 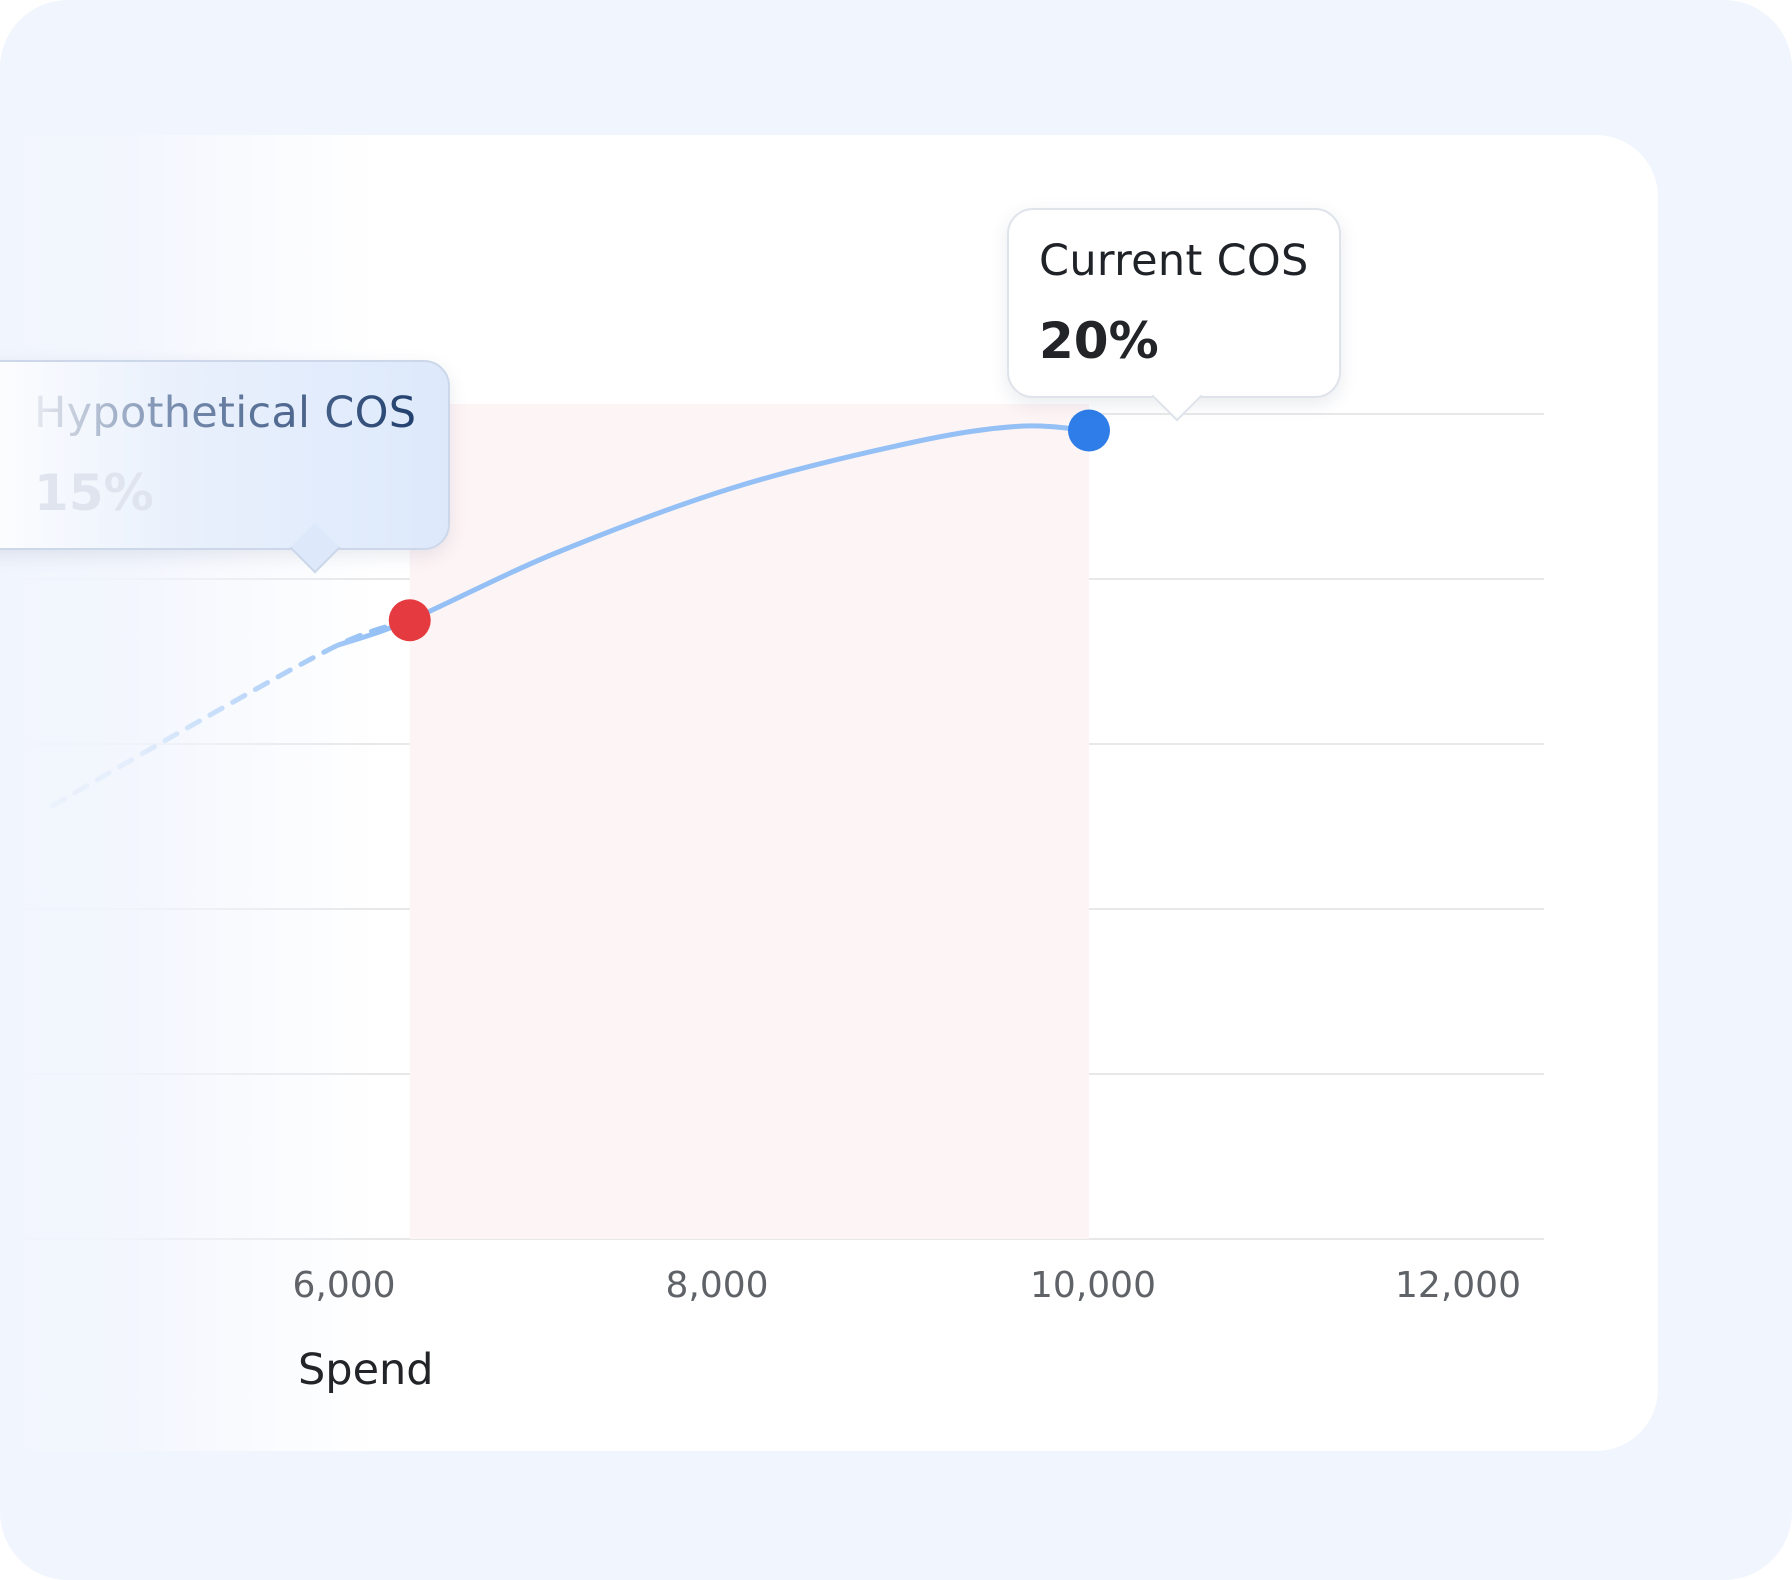 I want to click on x-axis-label: Spend, so click(x=366, y=1370).